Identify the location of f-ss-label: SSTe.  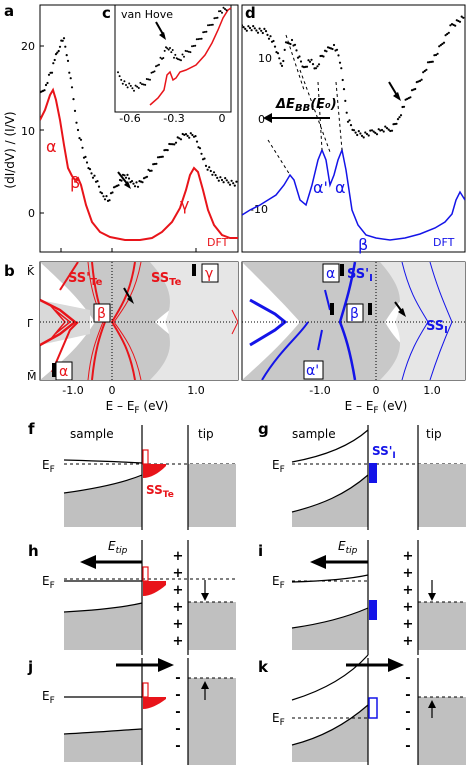
(160, 491).